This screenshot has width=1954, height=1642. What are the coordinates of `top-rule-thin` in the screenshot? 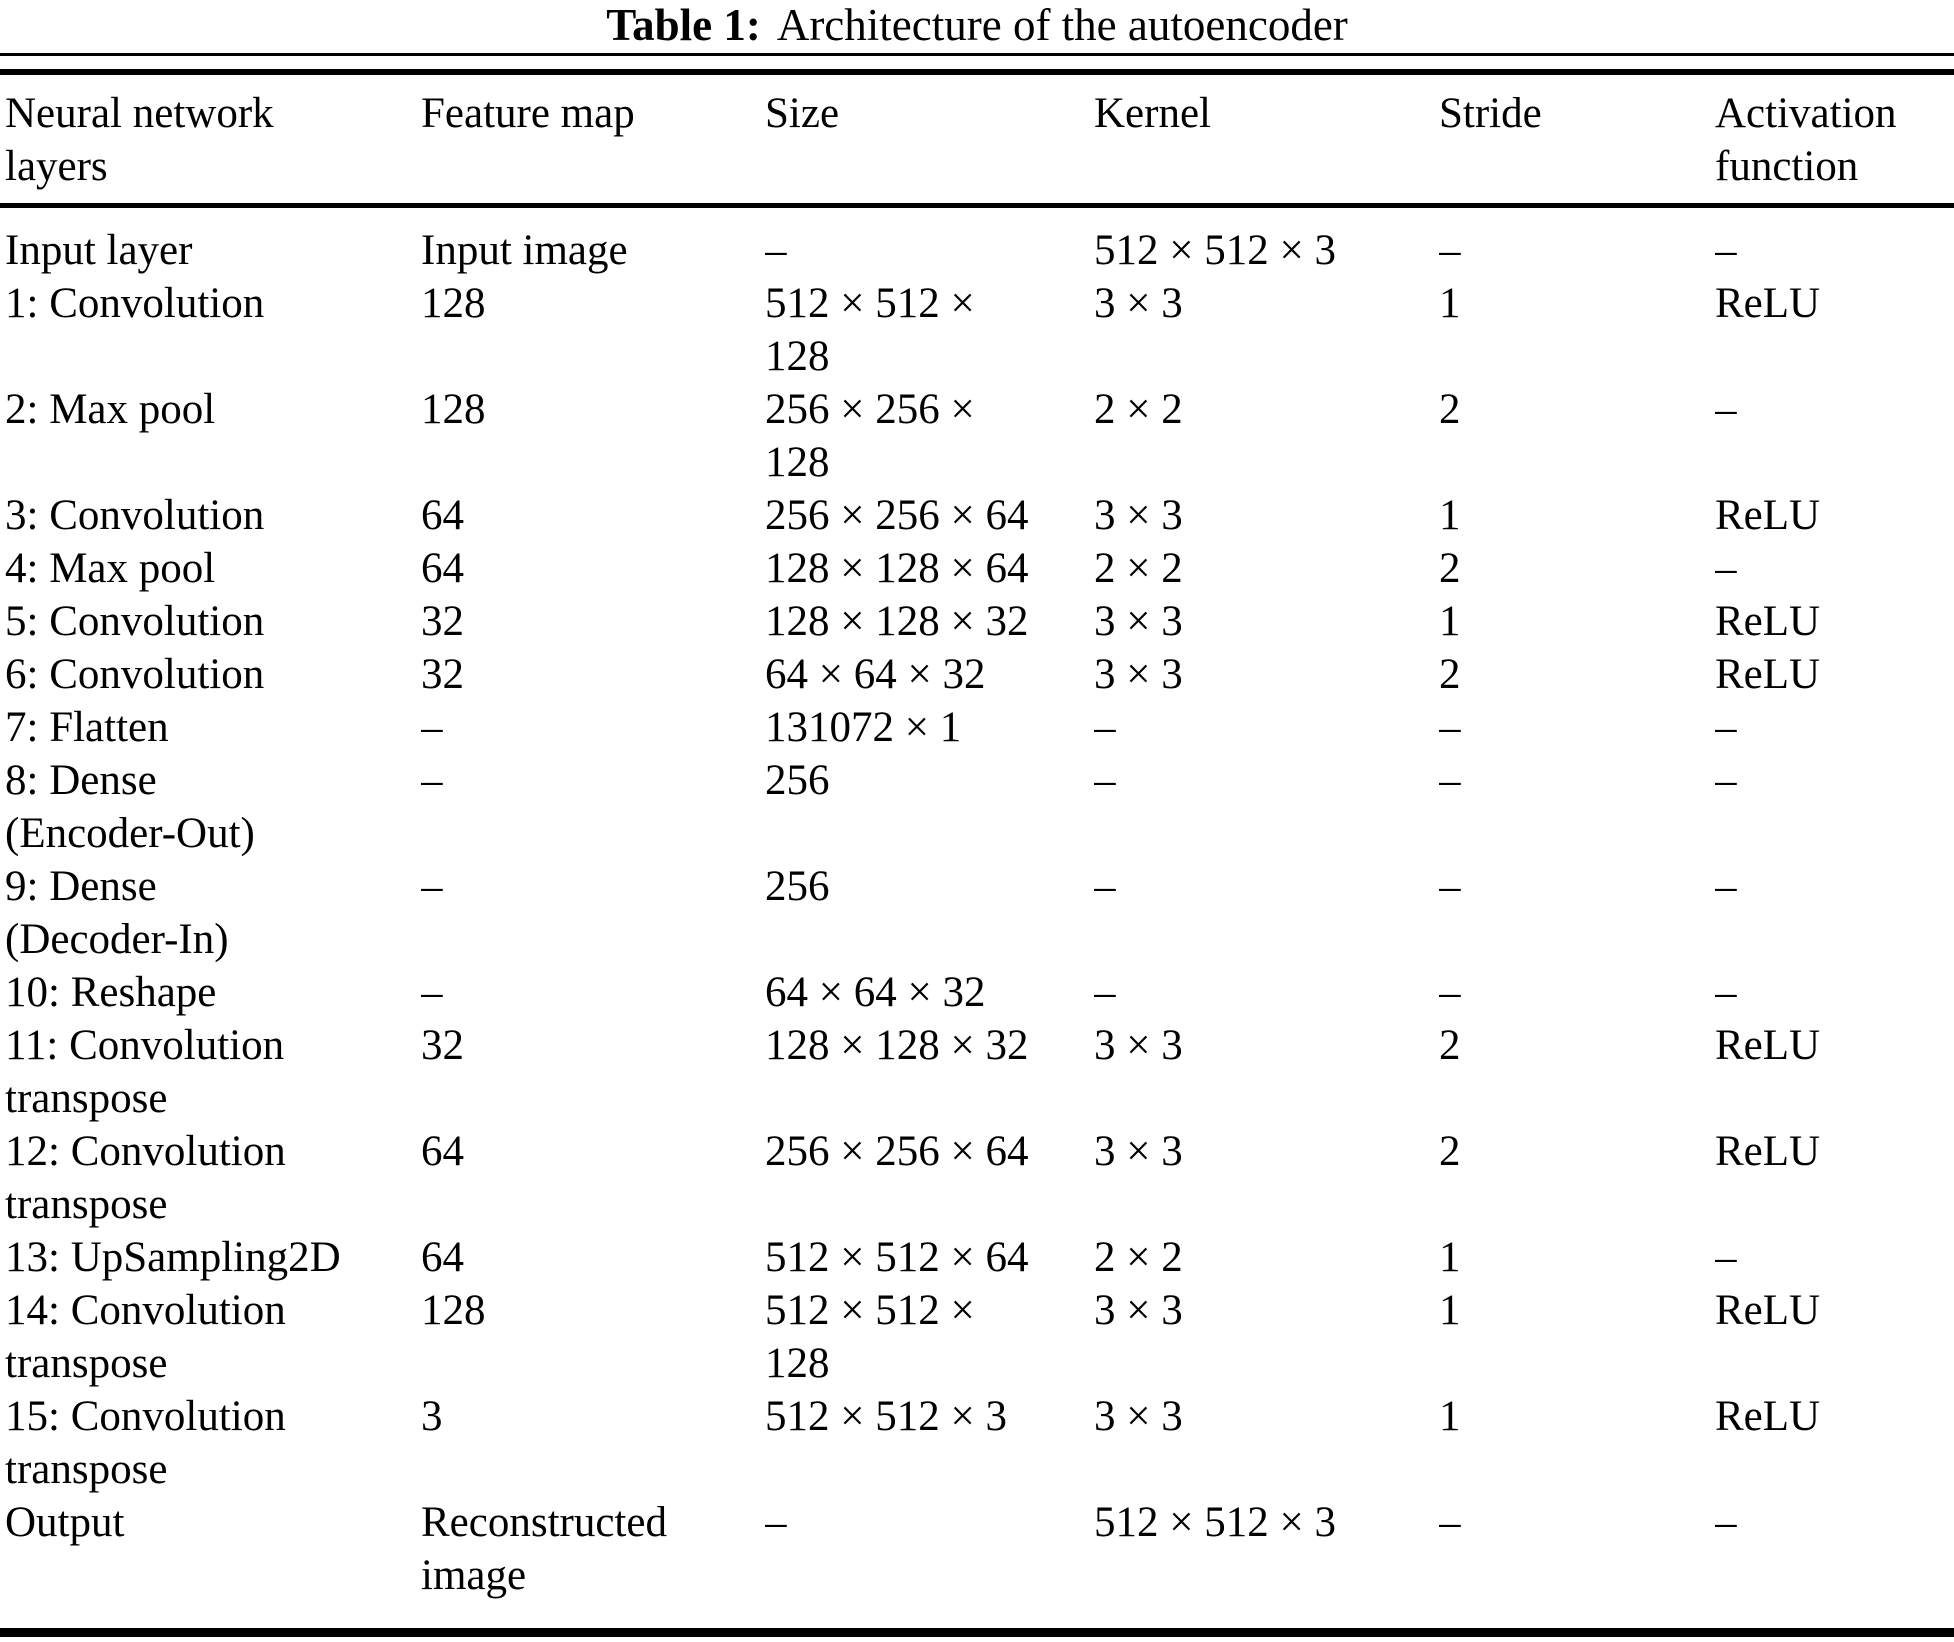 It's located at (977, 54).